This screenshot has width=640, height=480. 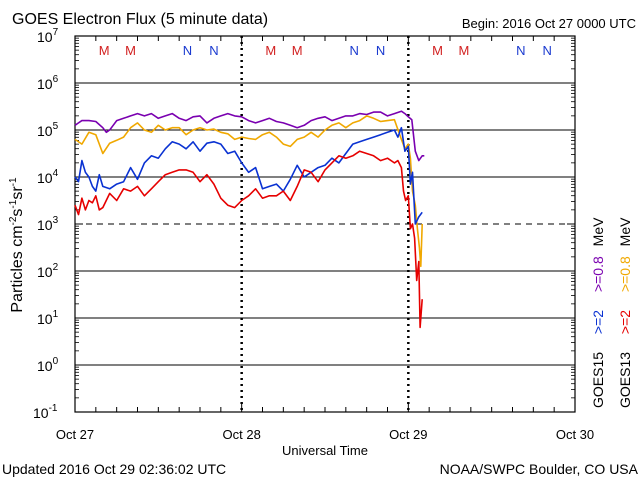 What do you see at coordinates (17, 245) in the screenshot?
I see `y-axis-label: Particles cm-2s-1sr-1` at bounding box center [17, 245].